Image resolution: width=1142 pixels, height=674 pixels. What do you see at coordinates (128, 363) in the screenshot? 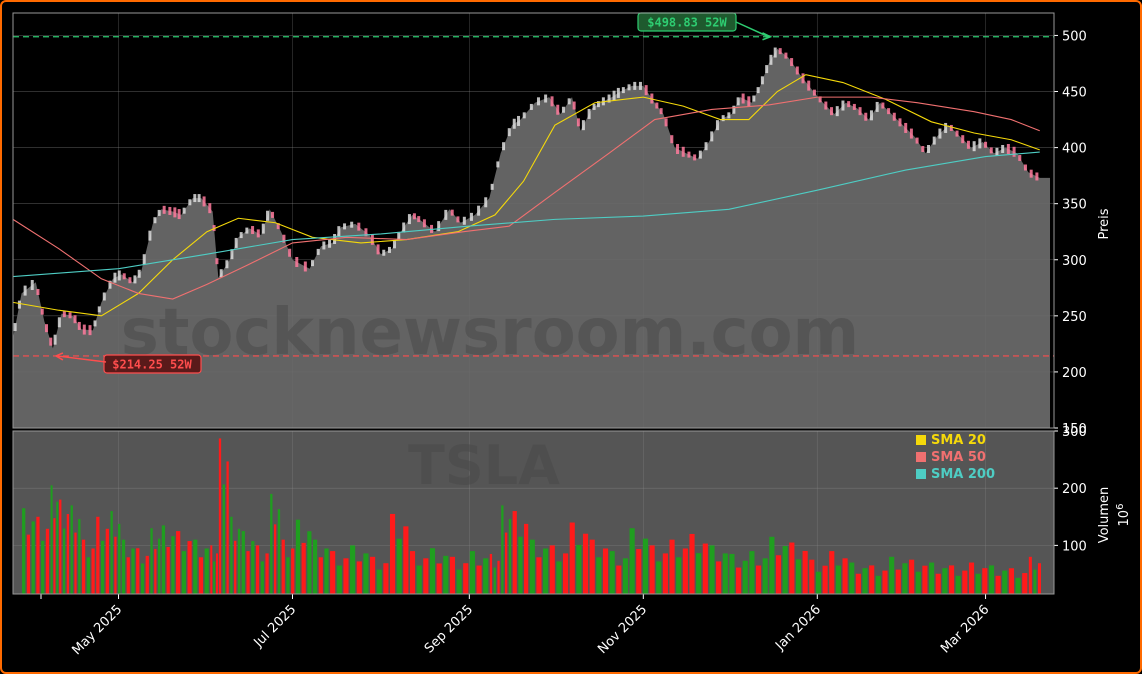
I see `low-52w-annotation: $214.25 52W` at bounding box center [128, 363].